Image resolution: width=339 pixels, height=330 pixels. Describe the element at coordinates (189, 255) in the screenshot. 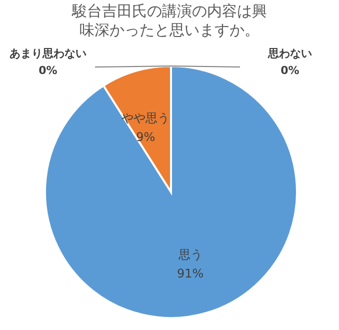

I see `slice-label: 思う` at that location.